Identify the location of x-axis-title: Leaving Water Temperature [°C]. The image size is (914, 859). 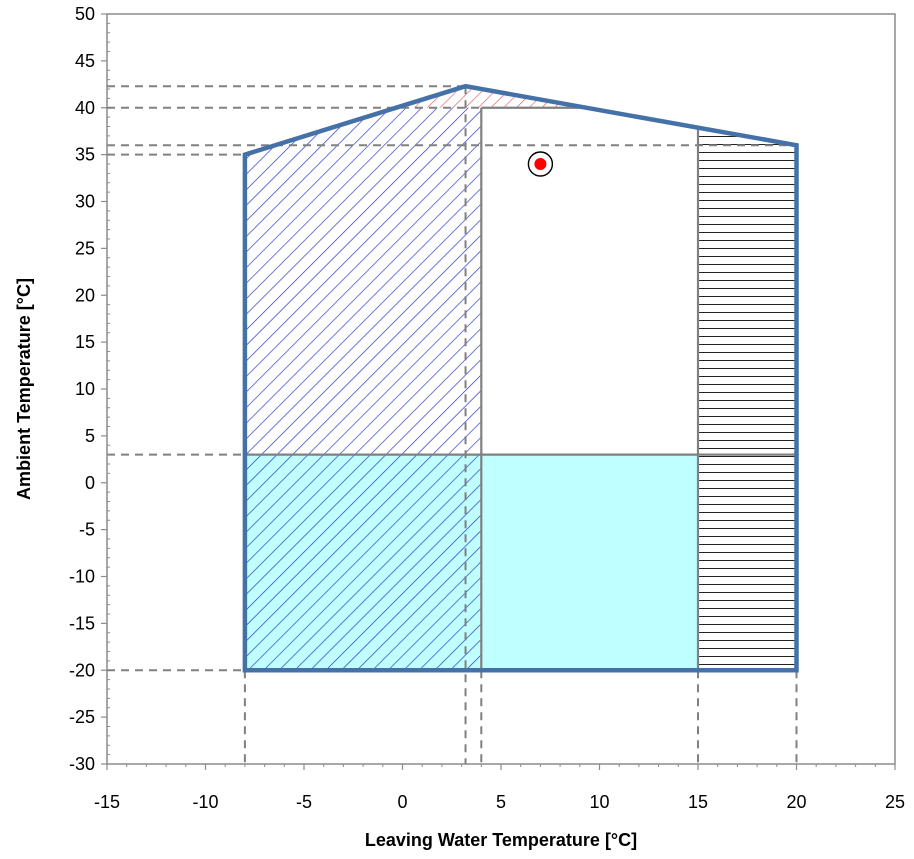
(501, 840).